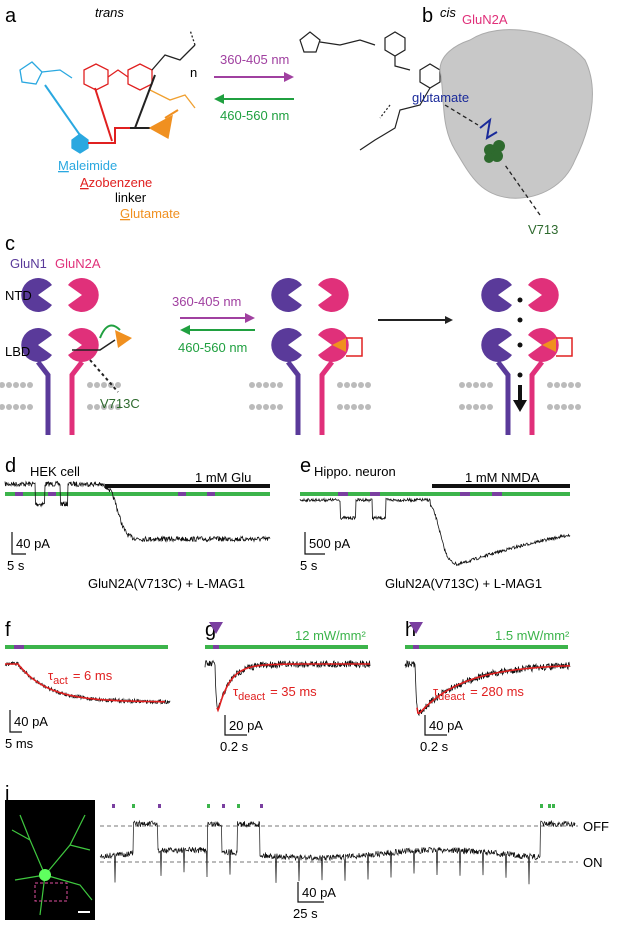  Describe the element at coordinates (370, 91) in the screenshot. I see `molecule-cis` at that location.